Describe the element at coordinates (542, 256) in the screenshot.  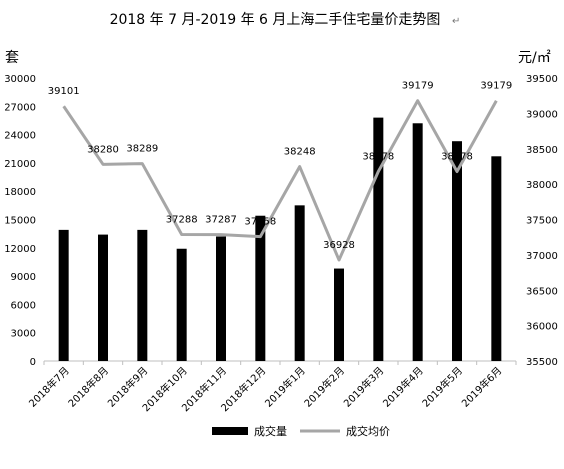
I see `right-axis-tick-label: 37000` at that location.